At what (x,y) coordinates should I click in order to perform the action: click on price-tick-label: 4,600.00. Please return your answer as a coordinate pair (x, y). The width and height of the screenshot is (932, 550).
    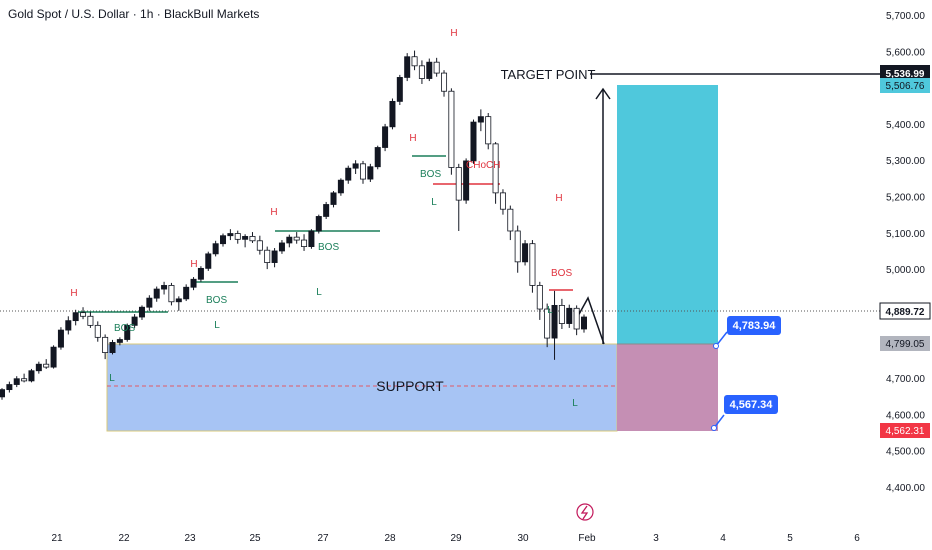
    Looking at the image, I should click on (905, 415).